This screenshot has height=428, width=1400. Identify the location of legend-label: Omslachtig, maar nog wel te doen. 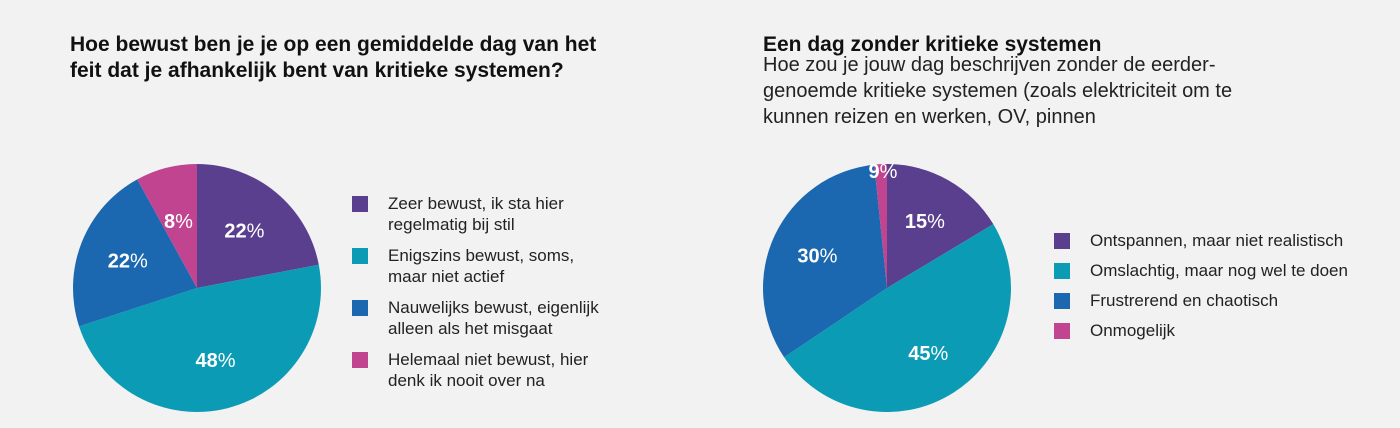
(1219, 270).